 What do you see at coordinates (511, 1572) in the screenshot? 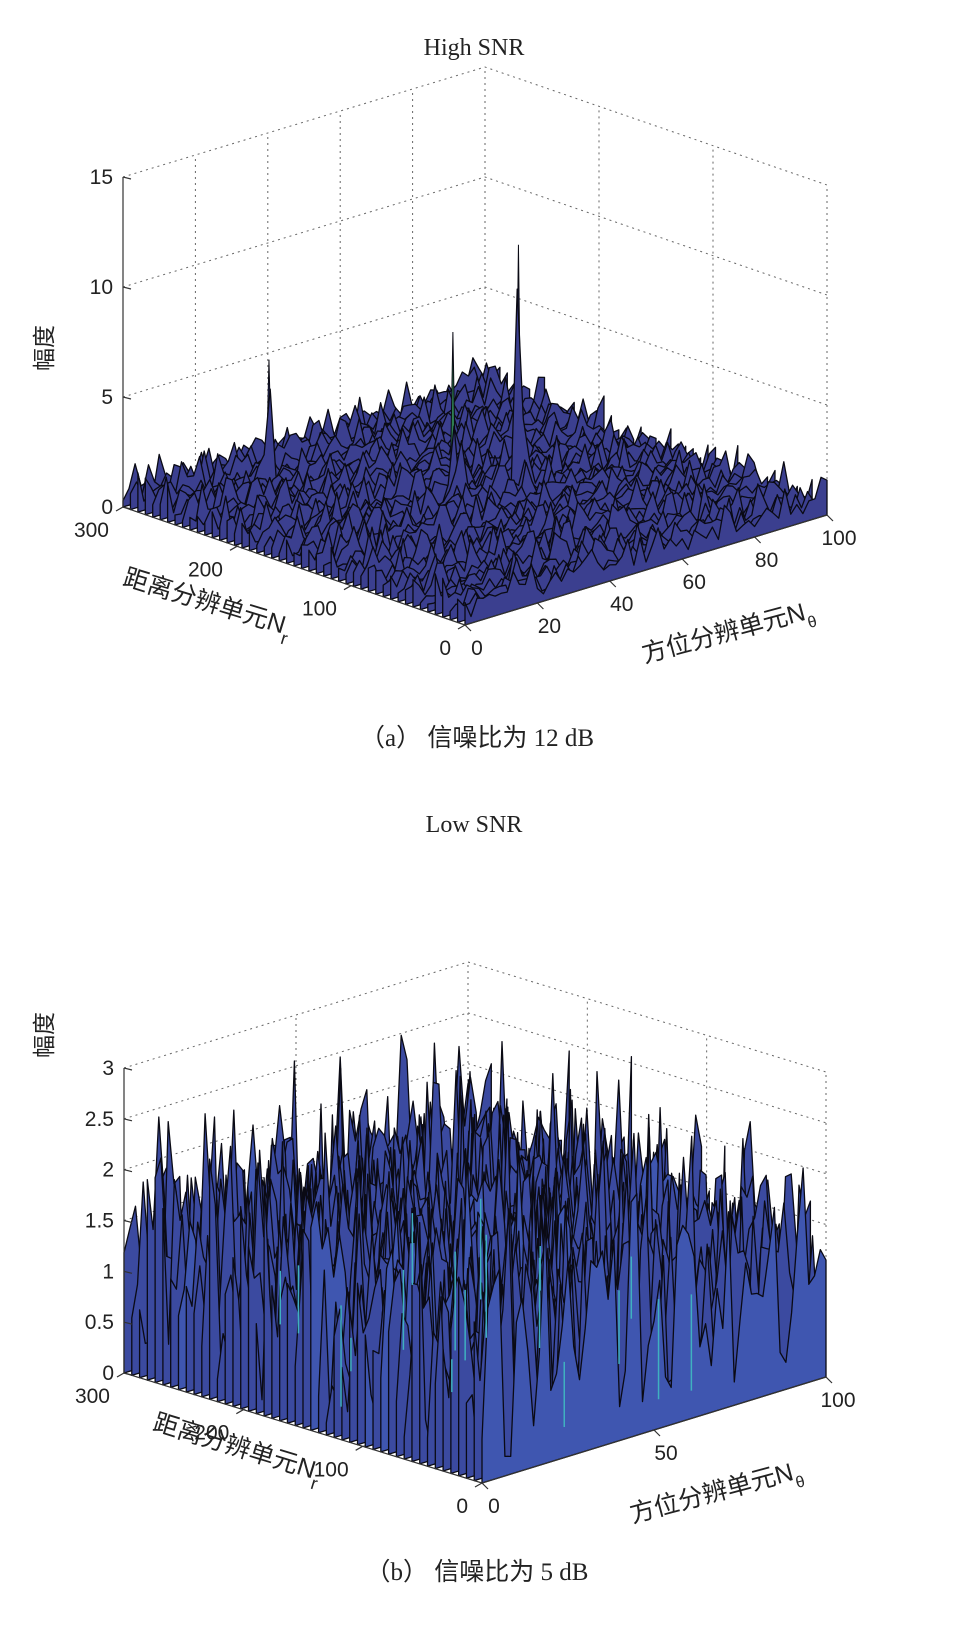
I see `caption-b-text: 信噪比为 5 dB` at bounding box center [511, 1572].